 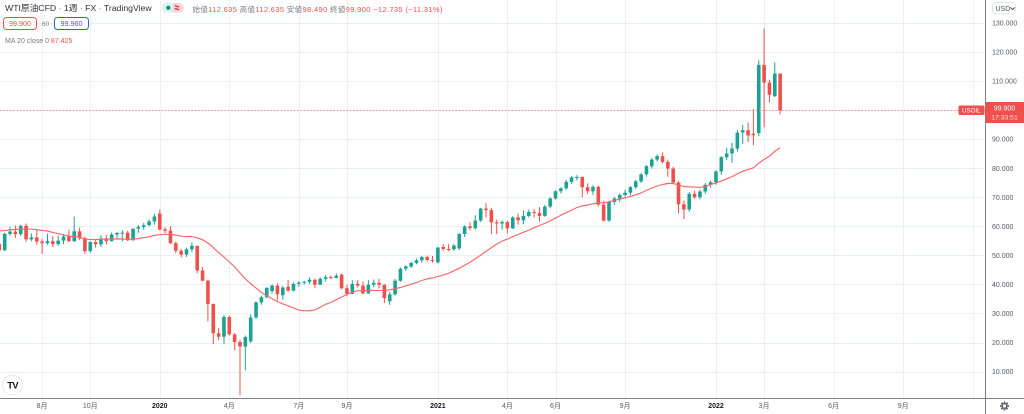 What do you see at coordinates (46, 24) in the screenshot?
I see `svg-text: 60` at bounding box center [46, 24].